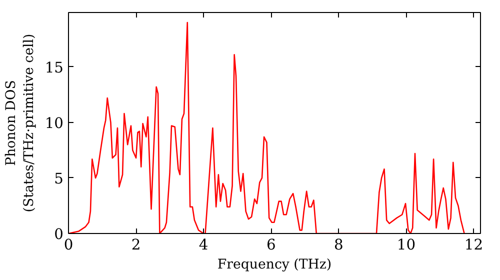 Image resolution: width=500 pixels, height=280 pixels. I want to click on y-tick-label: 15, so click(54, 67).